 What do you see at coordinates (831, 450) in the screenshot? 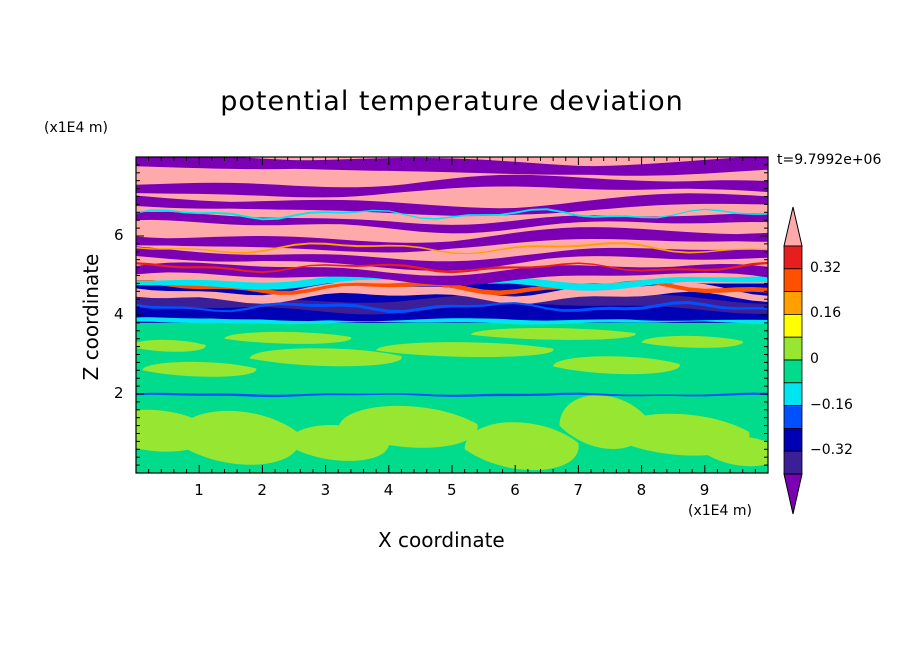
I see `colorbar-label: −0.32` at bounding box center [831, 450].